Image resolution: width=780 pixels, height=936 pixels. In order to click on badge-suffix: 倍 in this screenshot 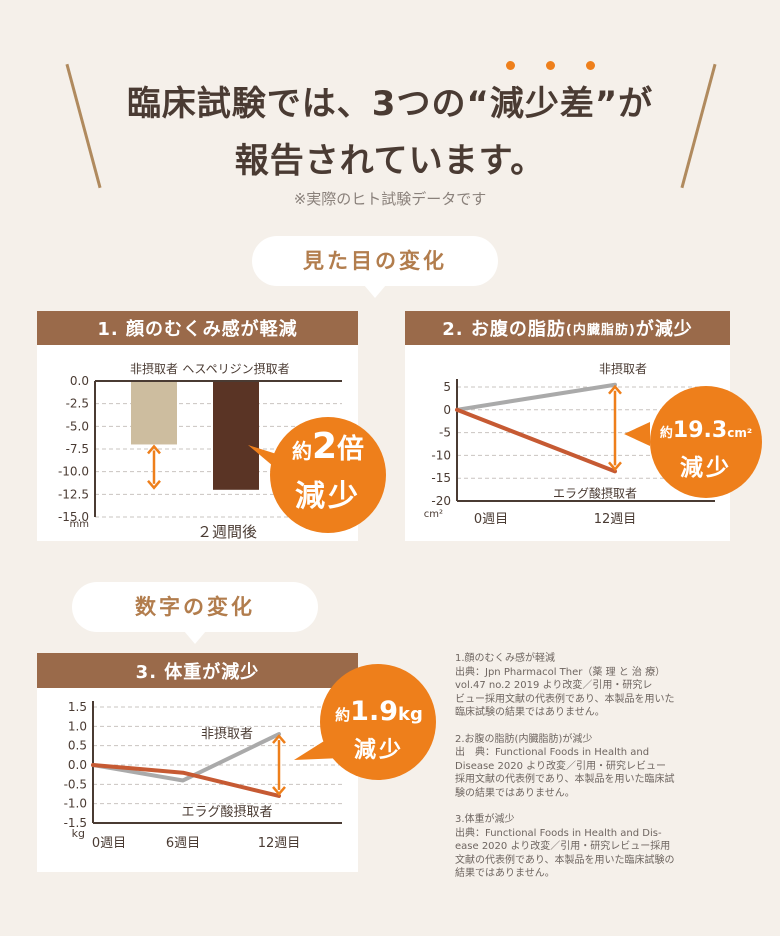, I will do `click(351, 449)`.